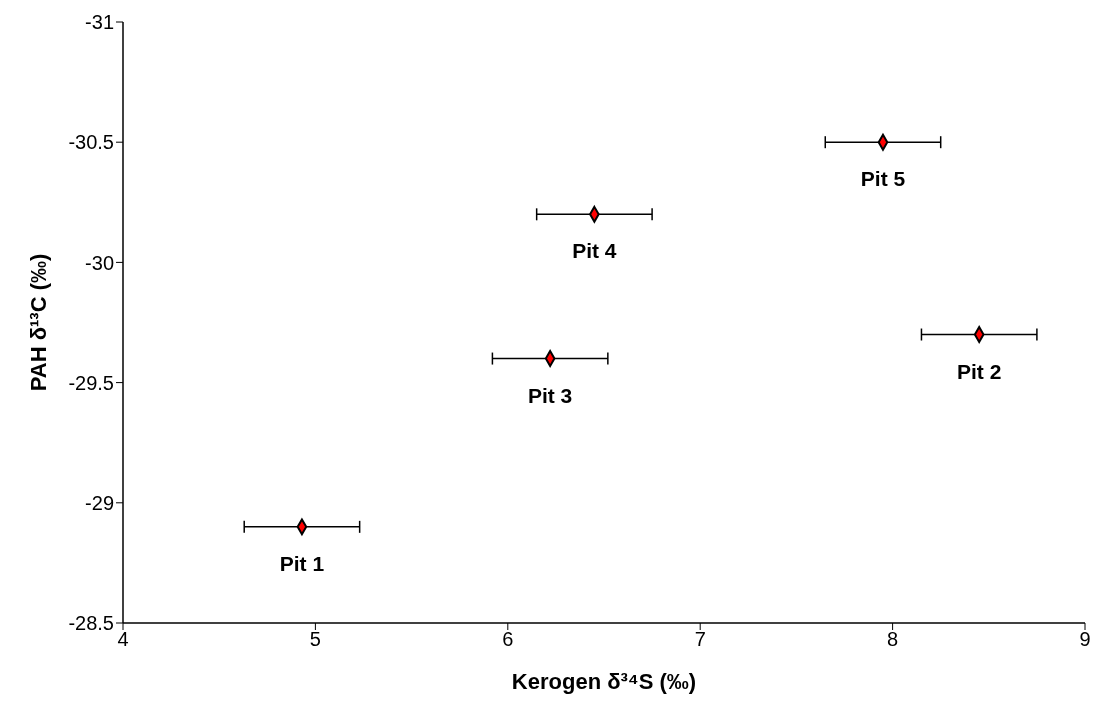  I want to click on y-tick-label: -28.5, so click(91, 623).